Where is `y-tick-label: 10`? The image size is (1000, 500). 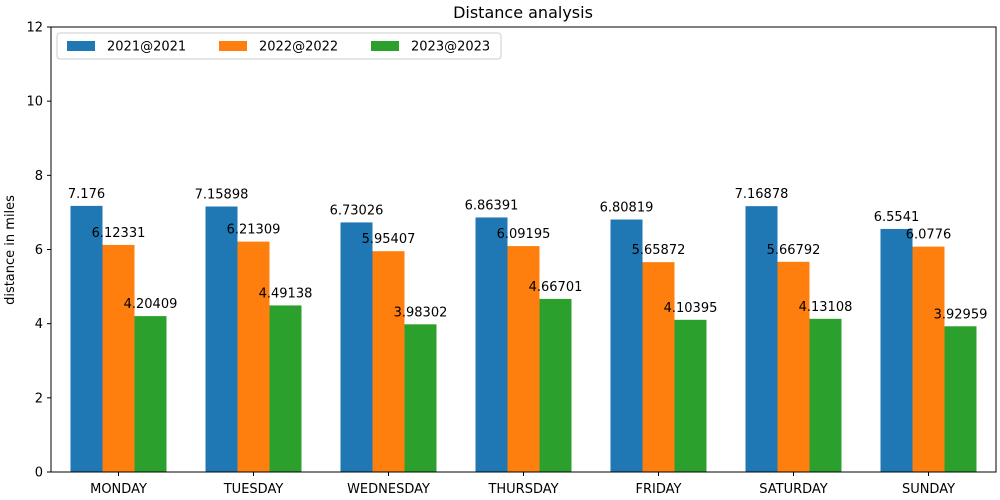
y-tick-label: 10 is located at coordinates (34, 102).